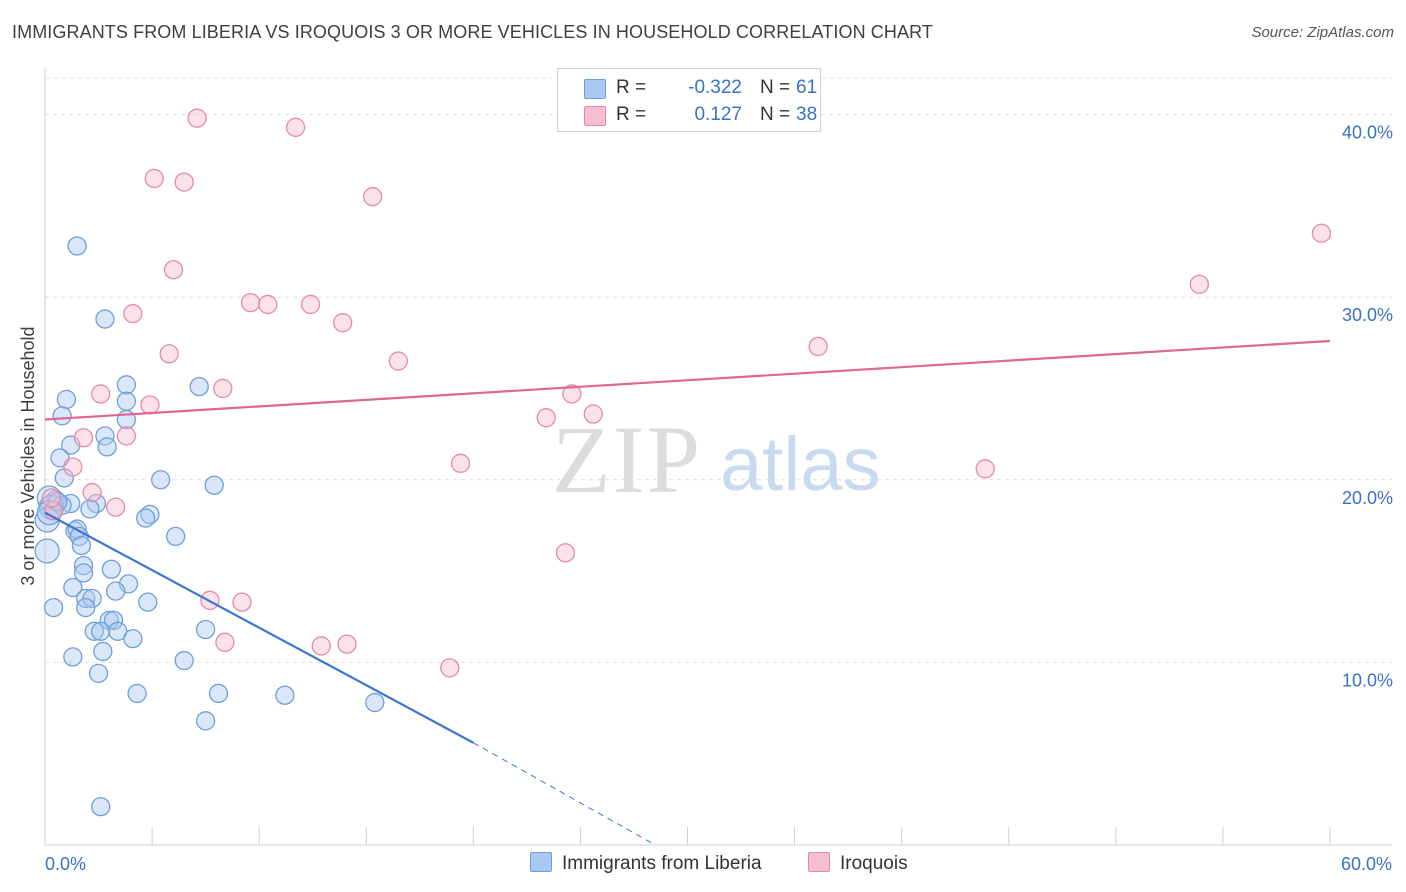 The image size is (1406, 892). Describe the element at coordinates (718, 114) in the screenshot. I see `legend-r-value: 0.127` at that location.